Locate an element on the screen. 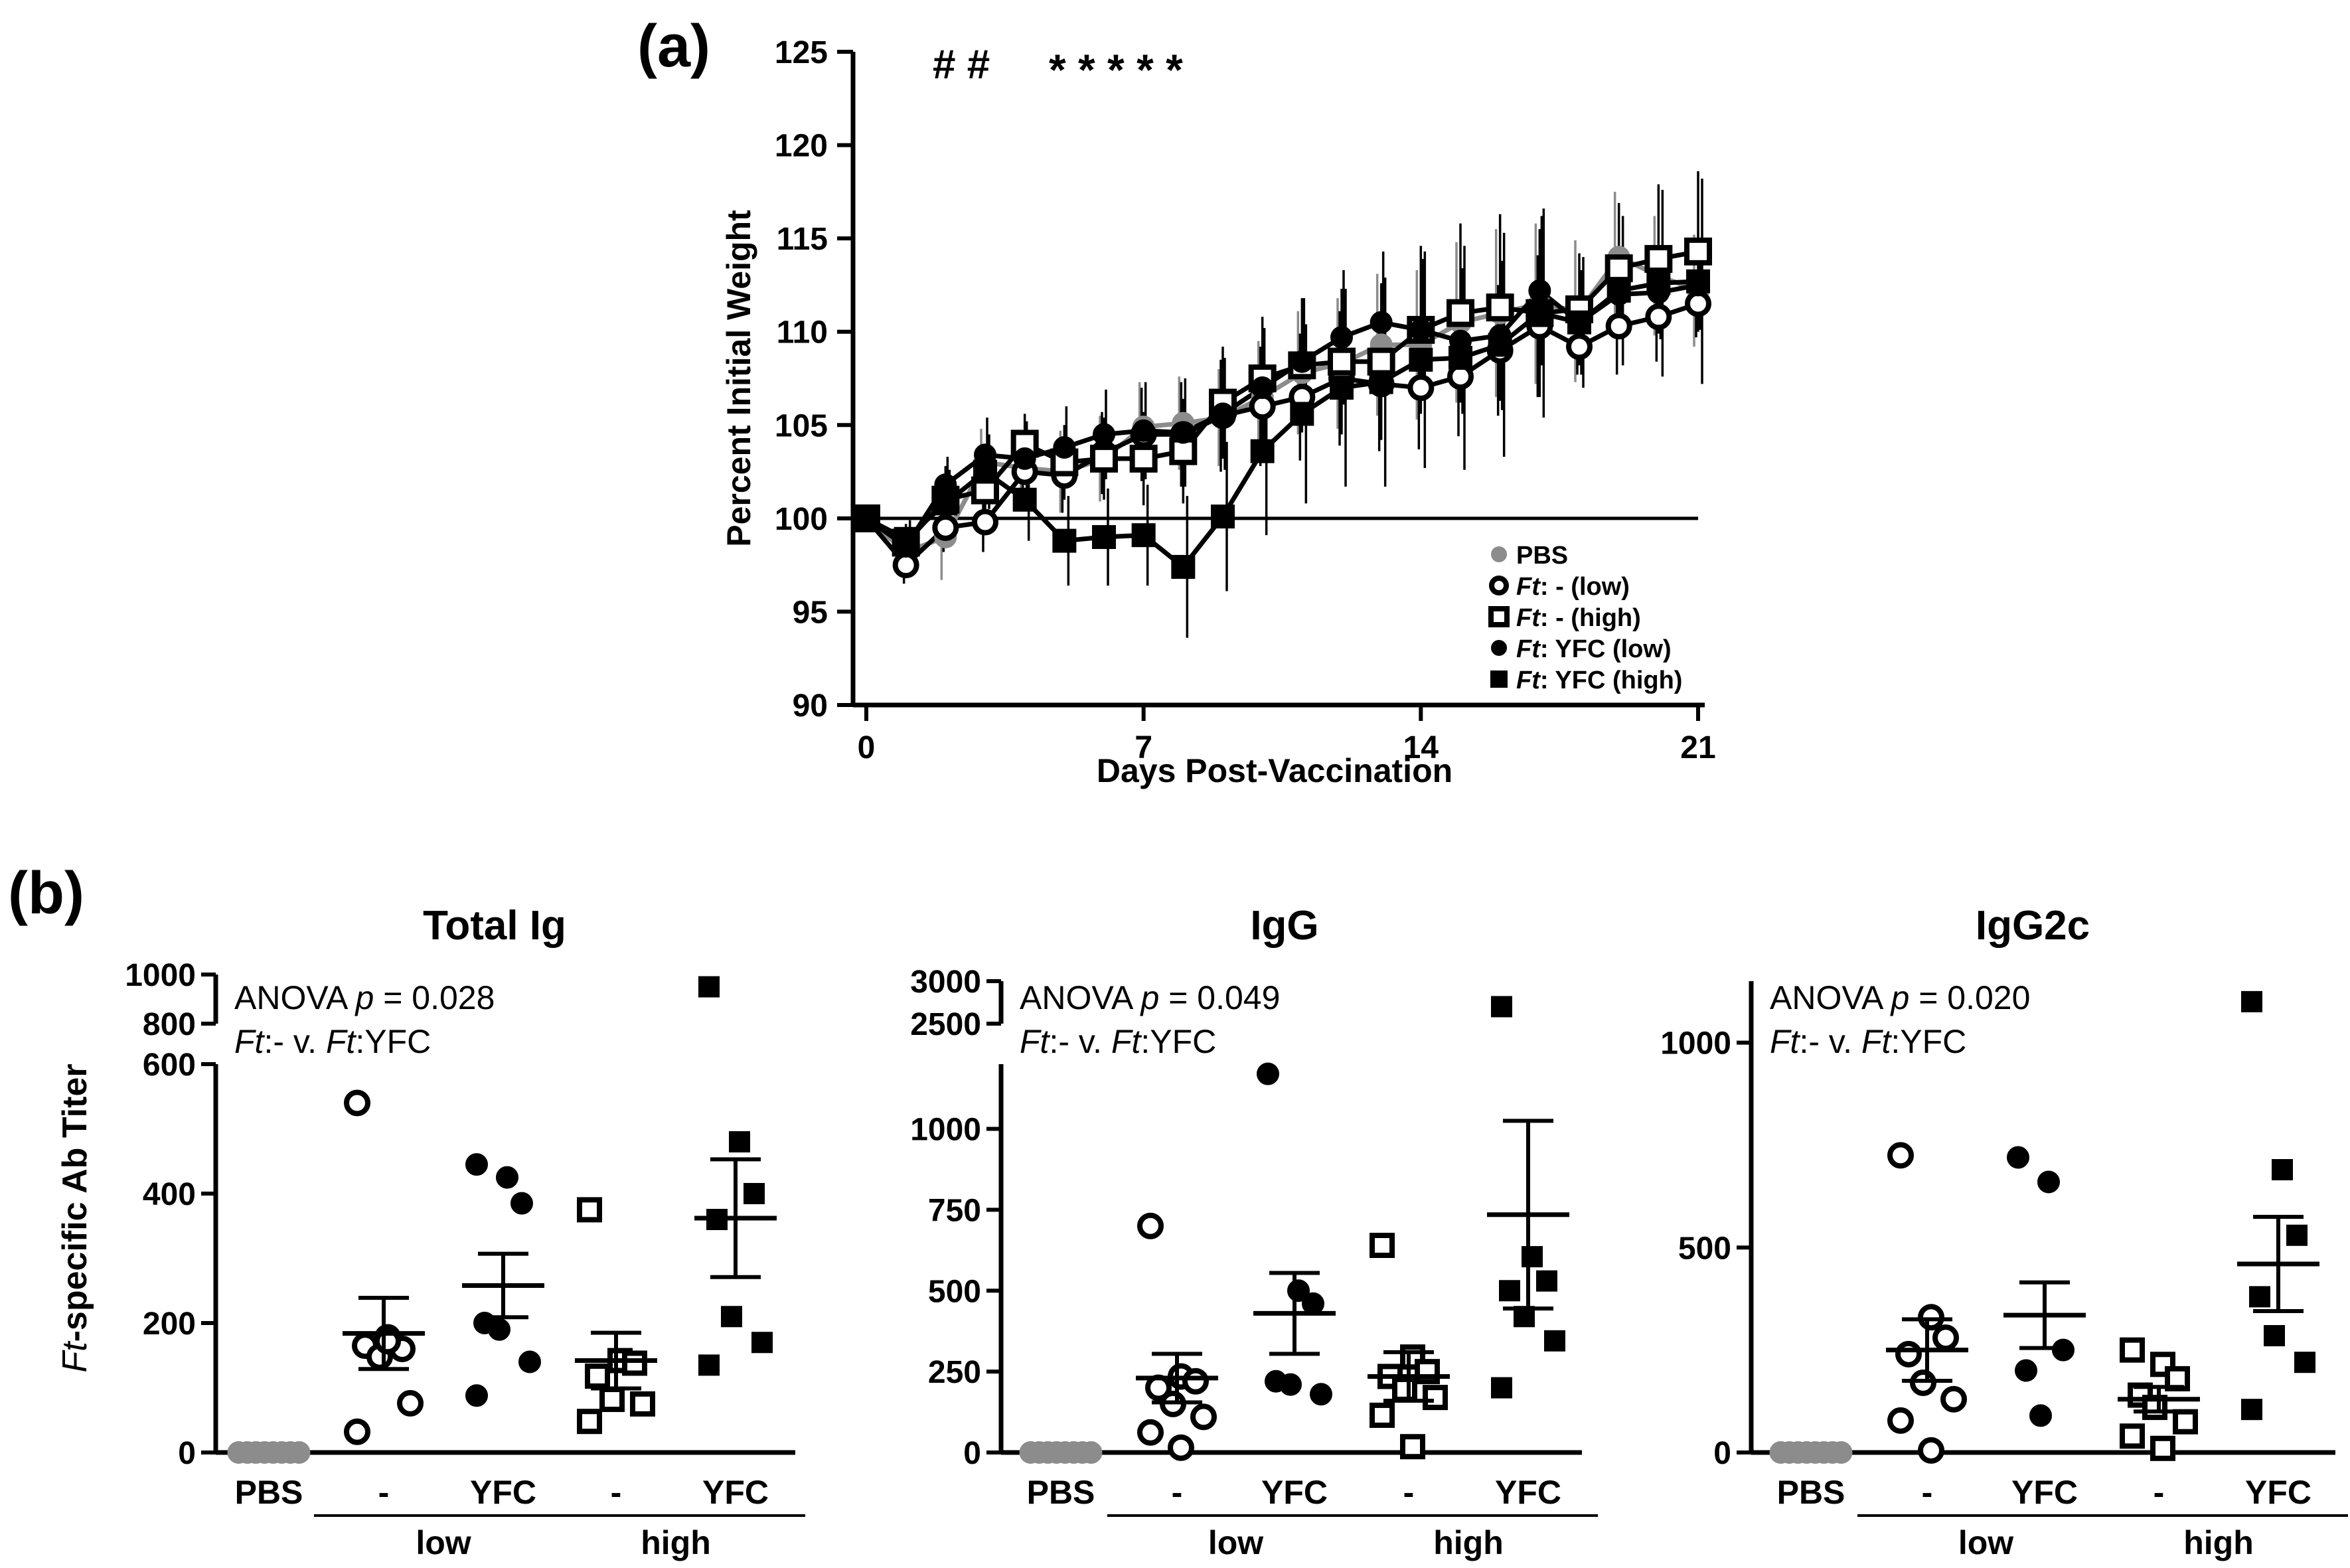 The width and height of the screenshot is (2350, 1568). anova-annotation: ANOVA p = 0.049 is located at coordinates (1150, 998).